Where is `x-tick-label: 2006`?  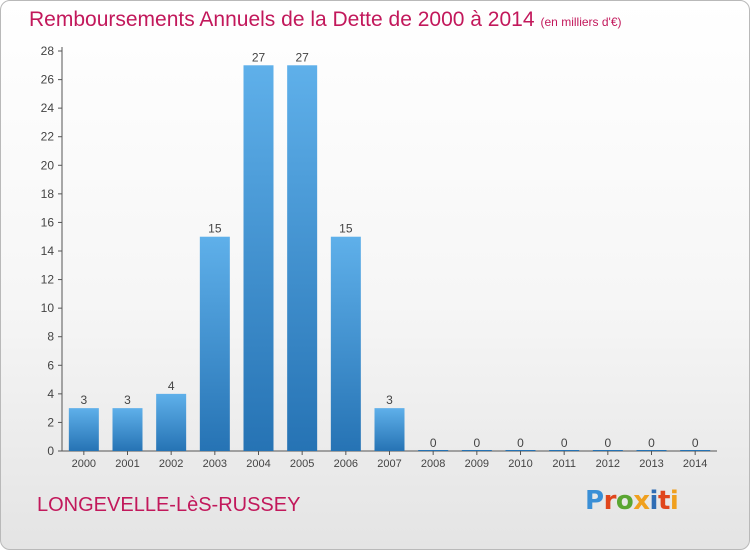
x-tick-label: 2006 is located at coordinates (346, 464).